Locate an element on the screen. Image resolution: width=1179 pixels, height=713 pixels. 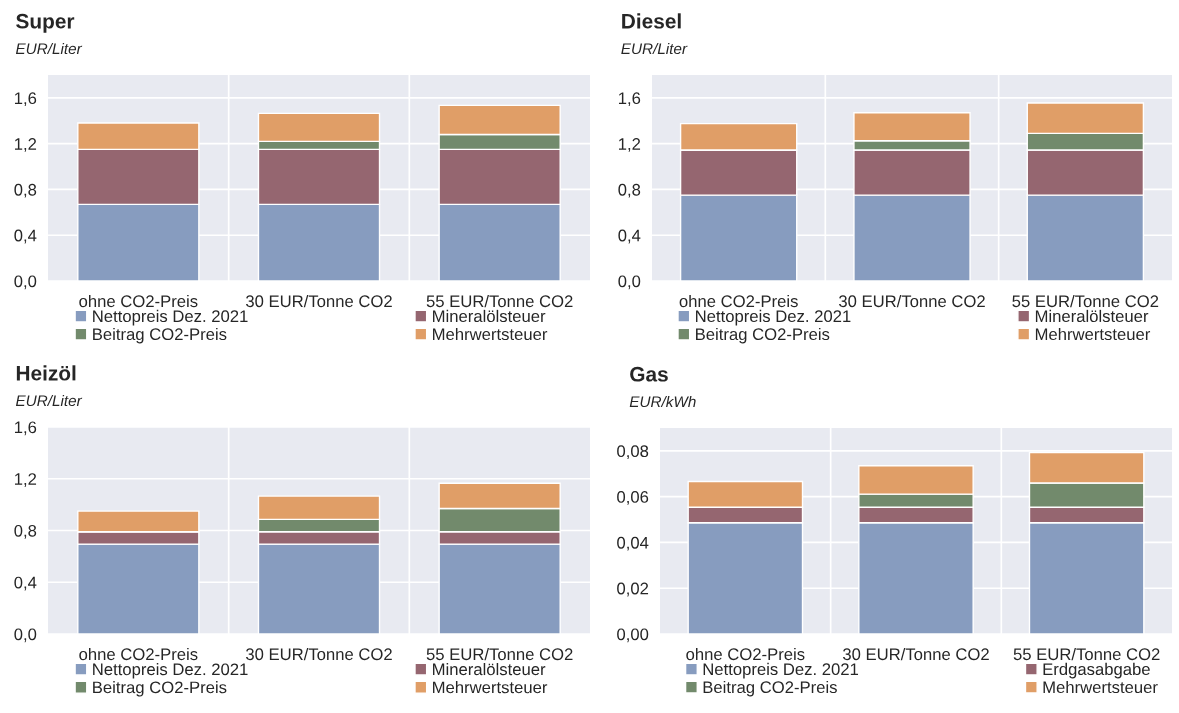
y-tick-label: 0,02 is located at coordinates (633, 589).